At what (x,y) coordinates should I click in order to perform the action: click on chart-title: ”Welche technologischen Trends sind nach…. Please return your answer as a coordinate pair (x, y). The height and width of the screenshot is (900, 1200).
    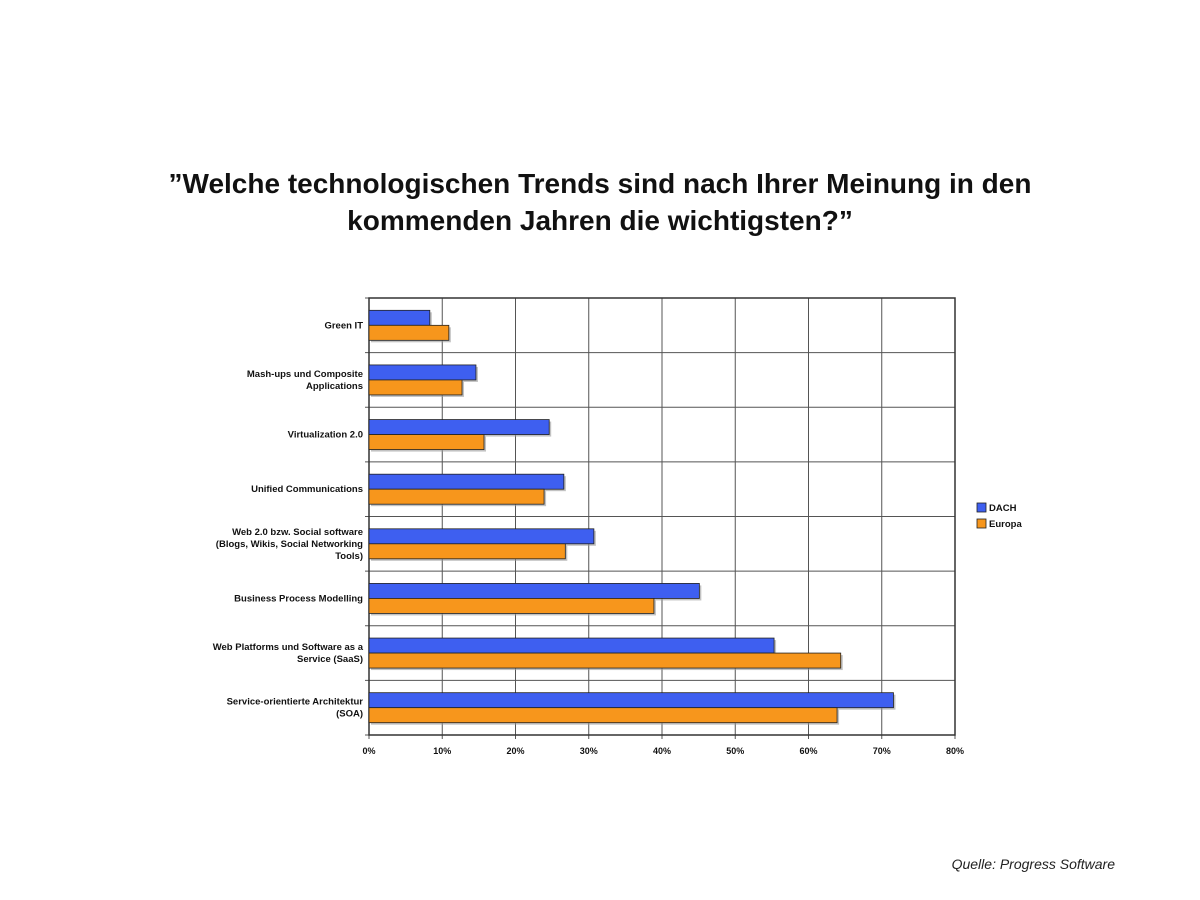
    Looking at the image, I should click on (600, 202).